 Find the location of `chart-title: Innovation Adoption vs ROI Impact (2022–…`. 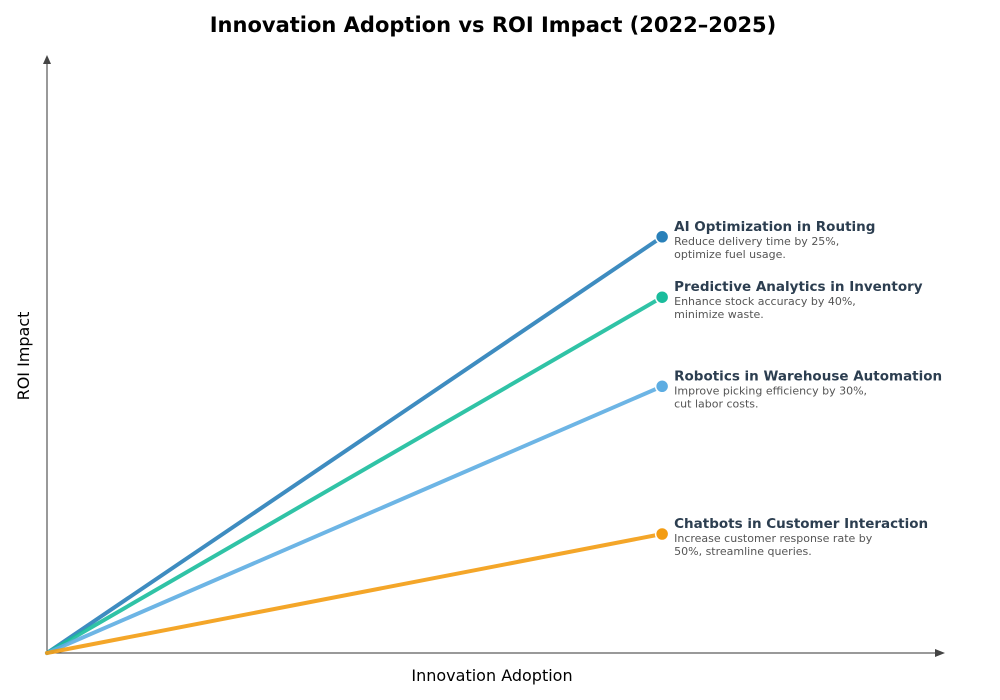

chart-title: Innovation Adoption vs ROI Impact (2022–… is located at coordinates (493, 25).